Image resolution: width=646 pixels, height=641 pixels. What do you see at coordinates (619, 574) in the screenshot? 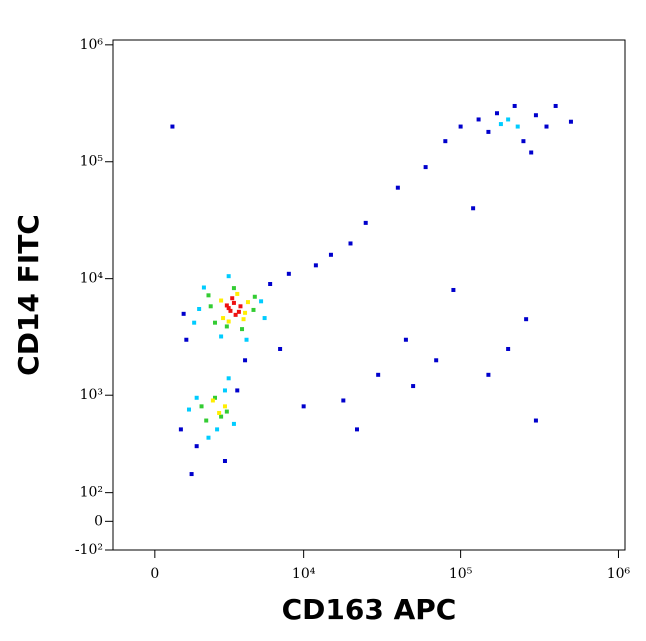
I see `x-tick-label: 10⁶` at bounding box center [619, 574].